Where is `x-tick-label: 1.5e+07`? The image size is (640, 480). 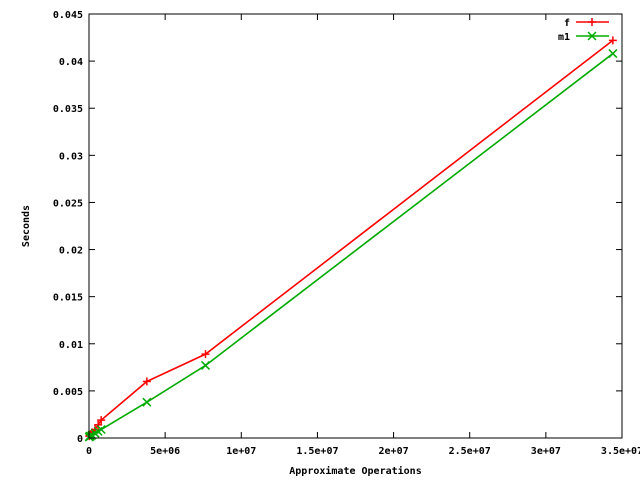 x-tick-label: 1.5e+07 is located at coordinates (317, 451).